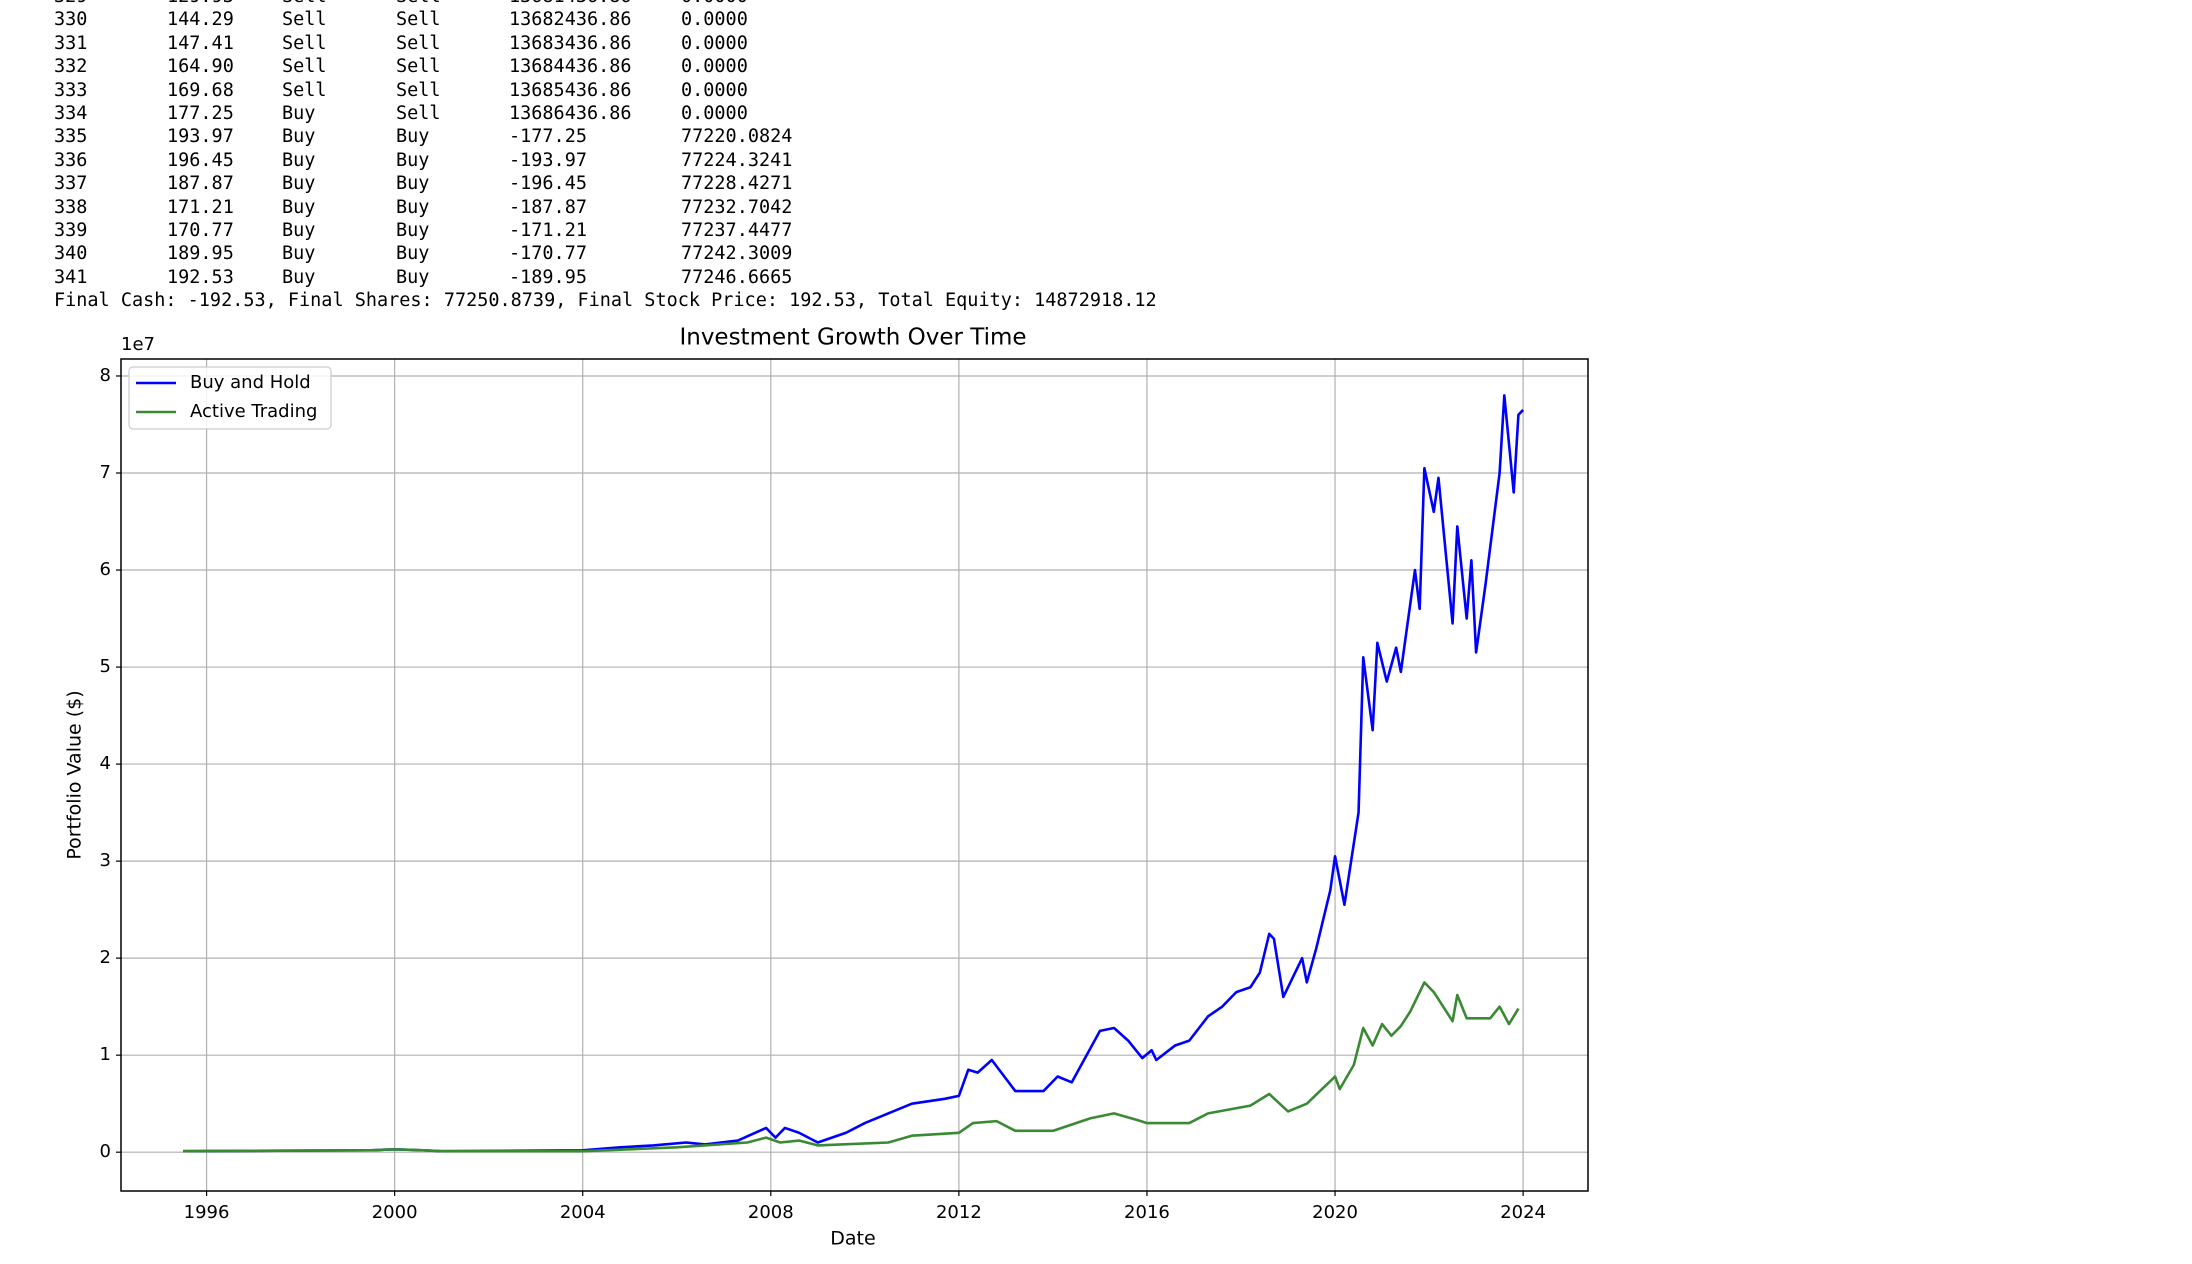 This screenshot has width=2192, height=1264. I want to click on x-tick-label: 2020, so click(1335, 1212).